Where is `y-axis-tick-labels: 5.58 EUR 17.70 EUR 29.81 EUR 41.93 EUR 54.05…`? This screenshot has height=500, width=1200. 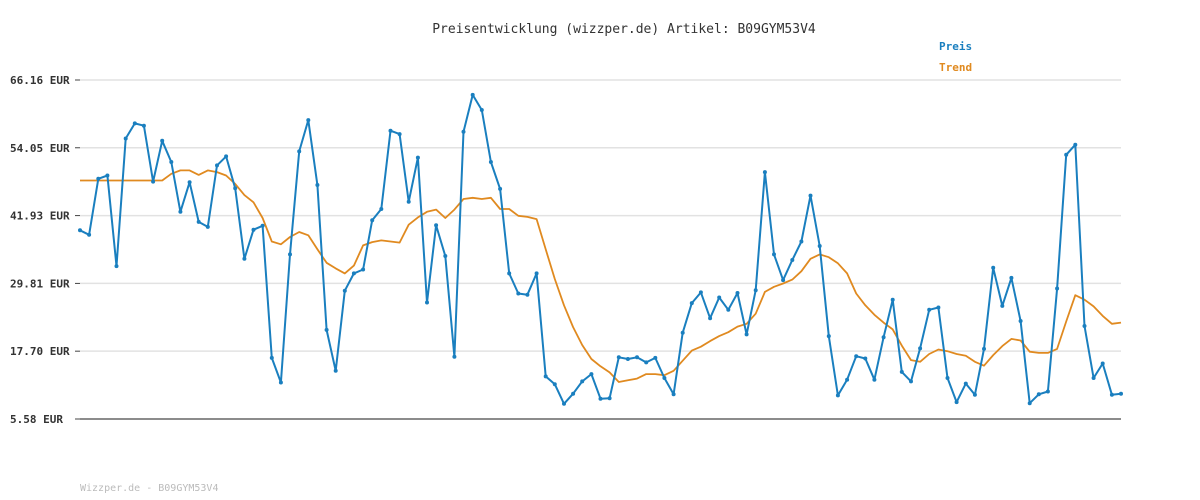 y-axis-tick-labels: 5.58 EUR 17.70 EUR 29.81 EUR 41.93 EUR 54.05… is located at coordinates (45, 250).